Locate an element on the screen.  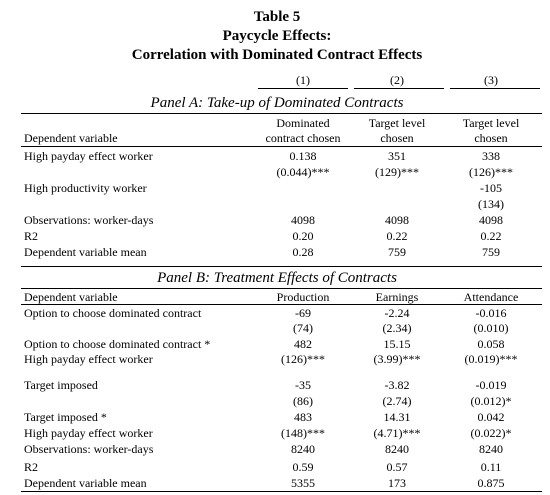
table-cell: (0.019)*** is located at coordinates (491, 359).